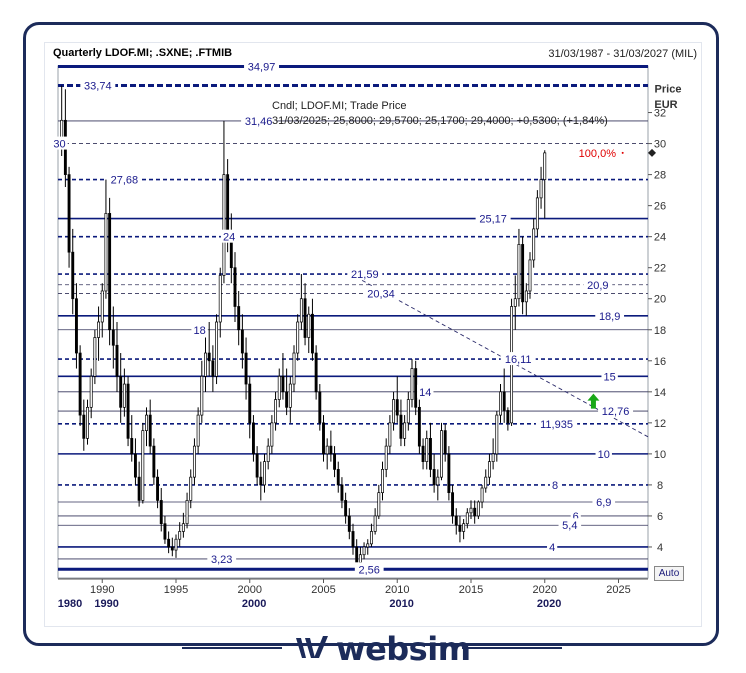  I want to click on level-label: 2,56, so click(369, 570).